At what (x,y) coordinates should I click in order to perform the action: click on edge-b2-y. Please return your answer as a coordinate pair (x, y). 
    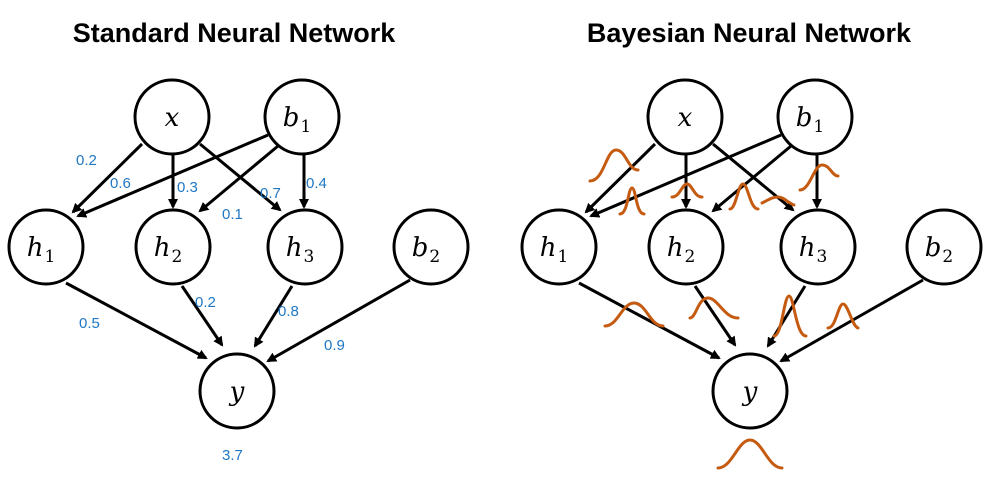
    Looking at the image, I should click on (338, 320).